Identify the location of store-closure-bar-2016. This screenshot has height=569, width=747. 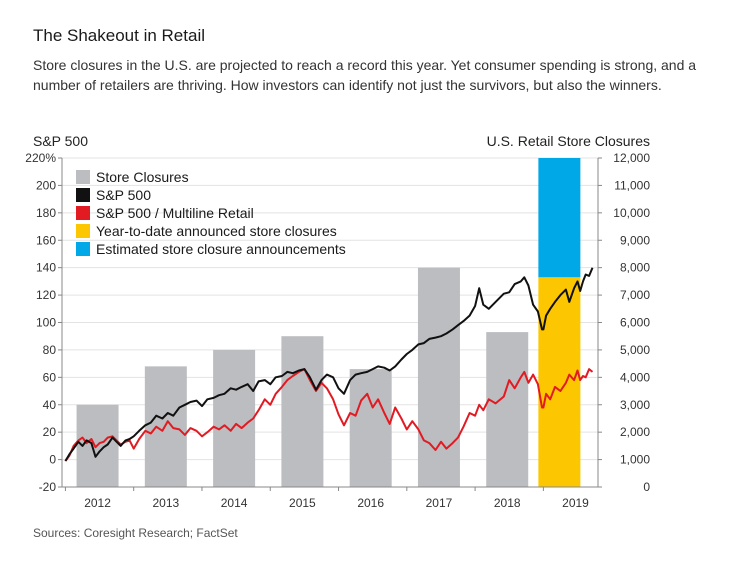
(370, 428).